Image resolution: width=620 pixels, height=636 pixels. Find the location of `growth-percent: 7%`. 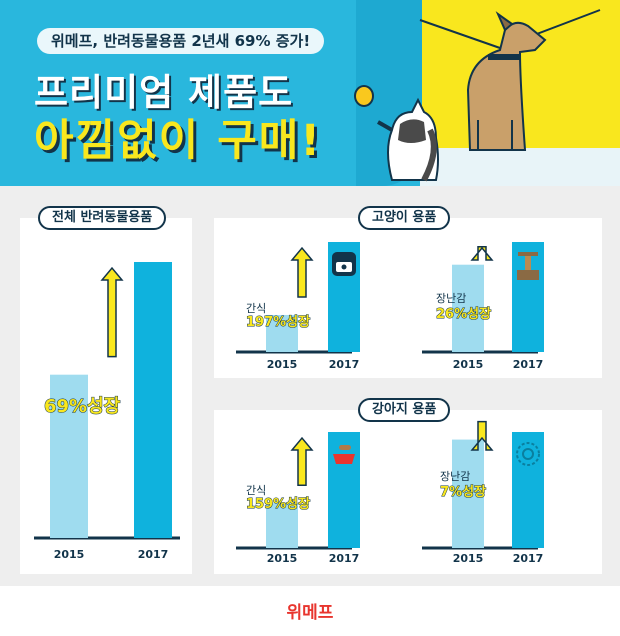

growth-percent: 7% is located at coordinates (451, 492).